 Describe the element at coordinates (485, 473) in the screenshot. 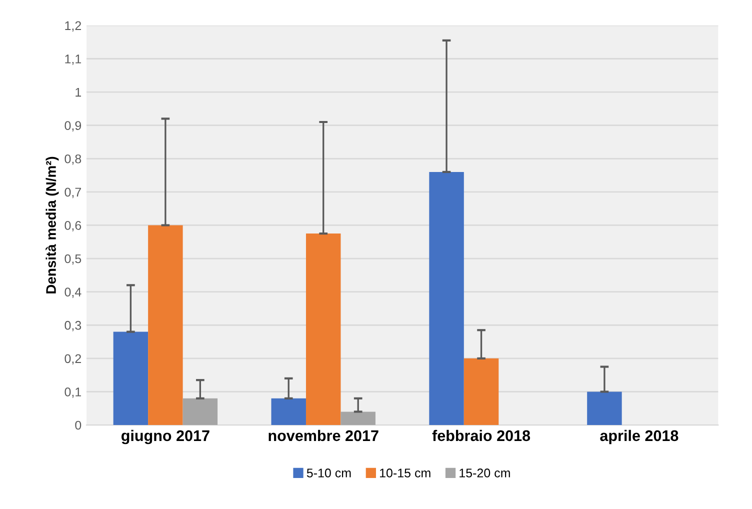

I see `legend-label: 15-20 cm` at that location.